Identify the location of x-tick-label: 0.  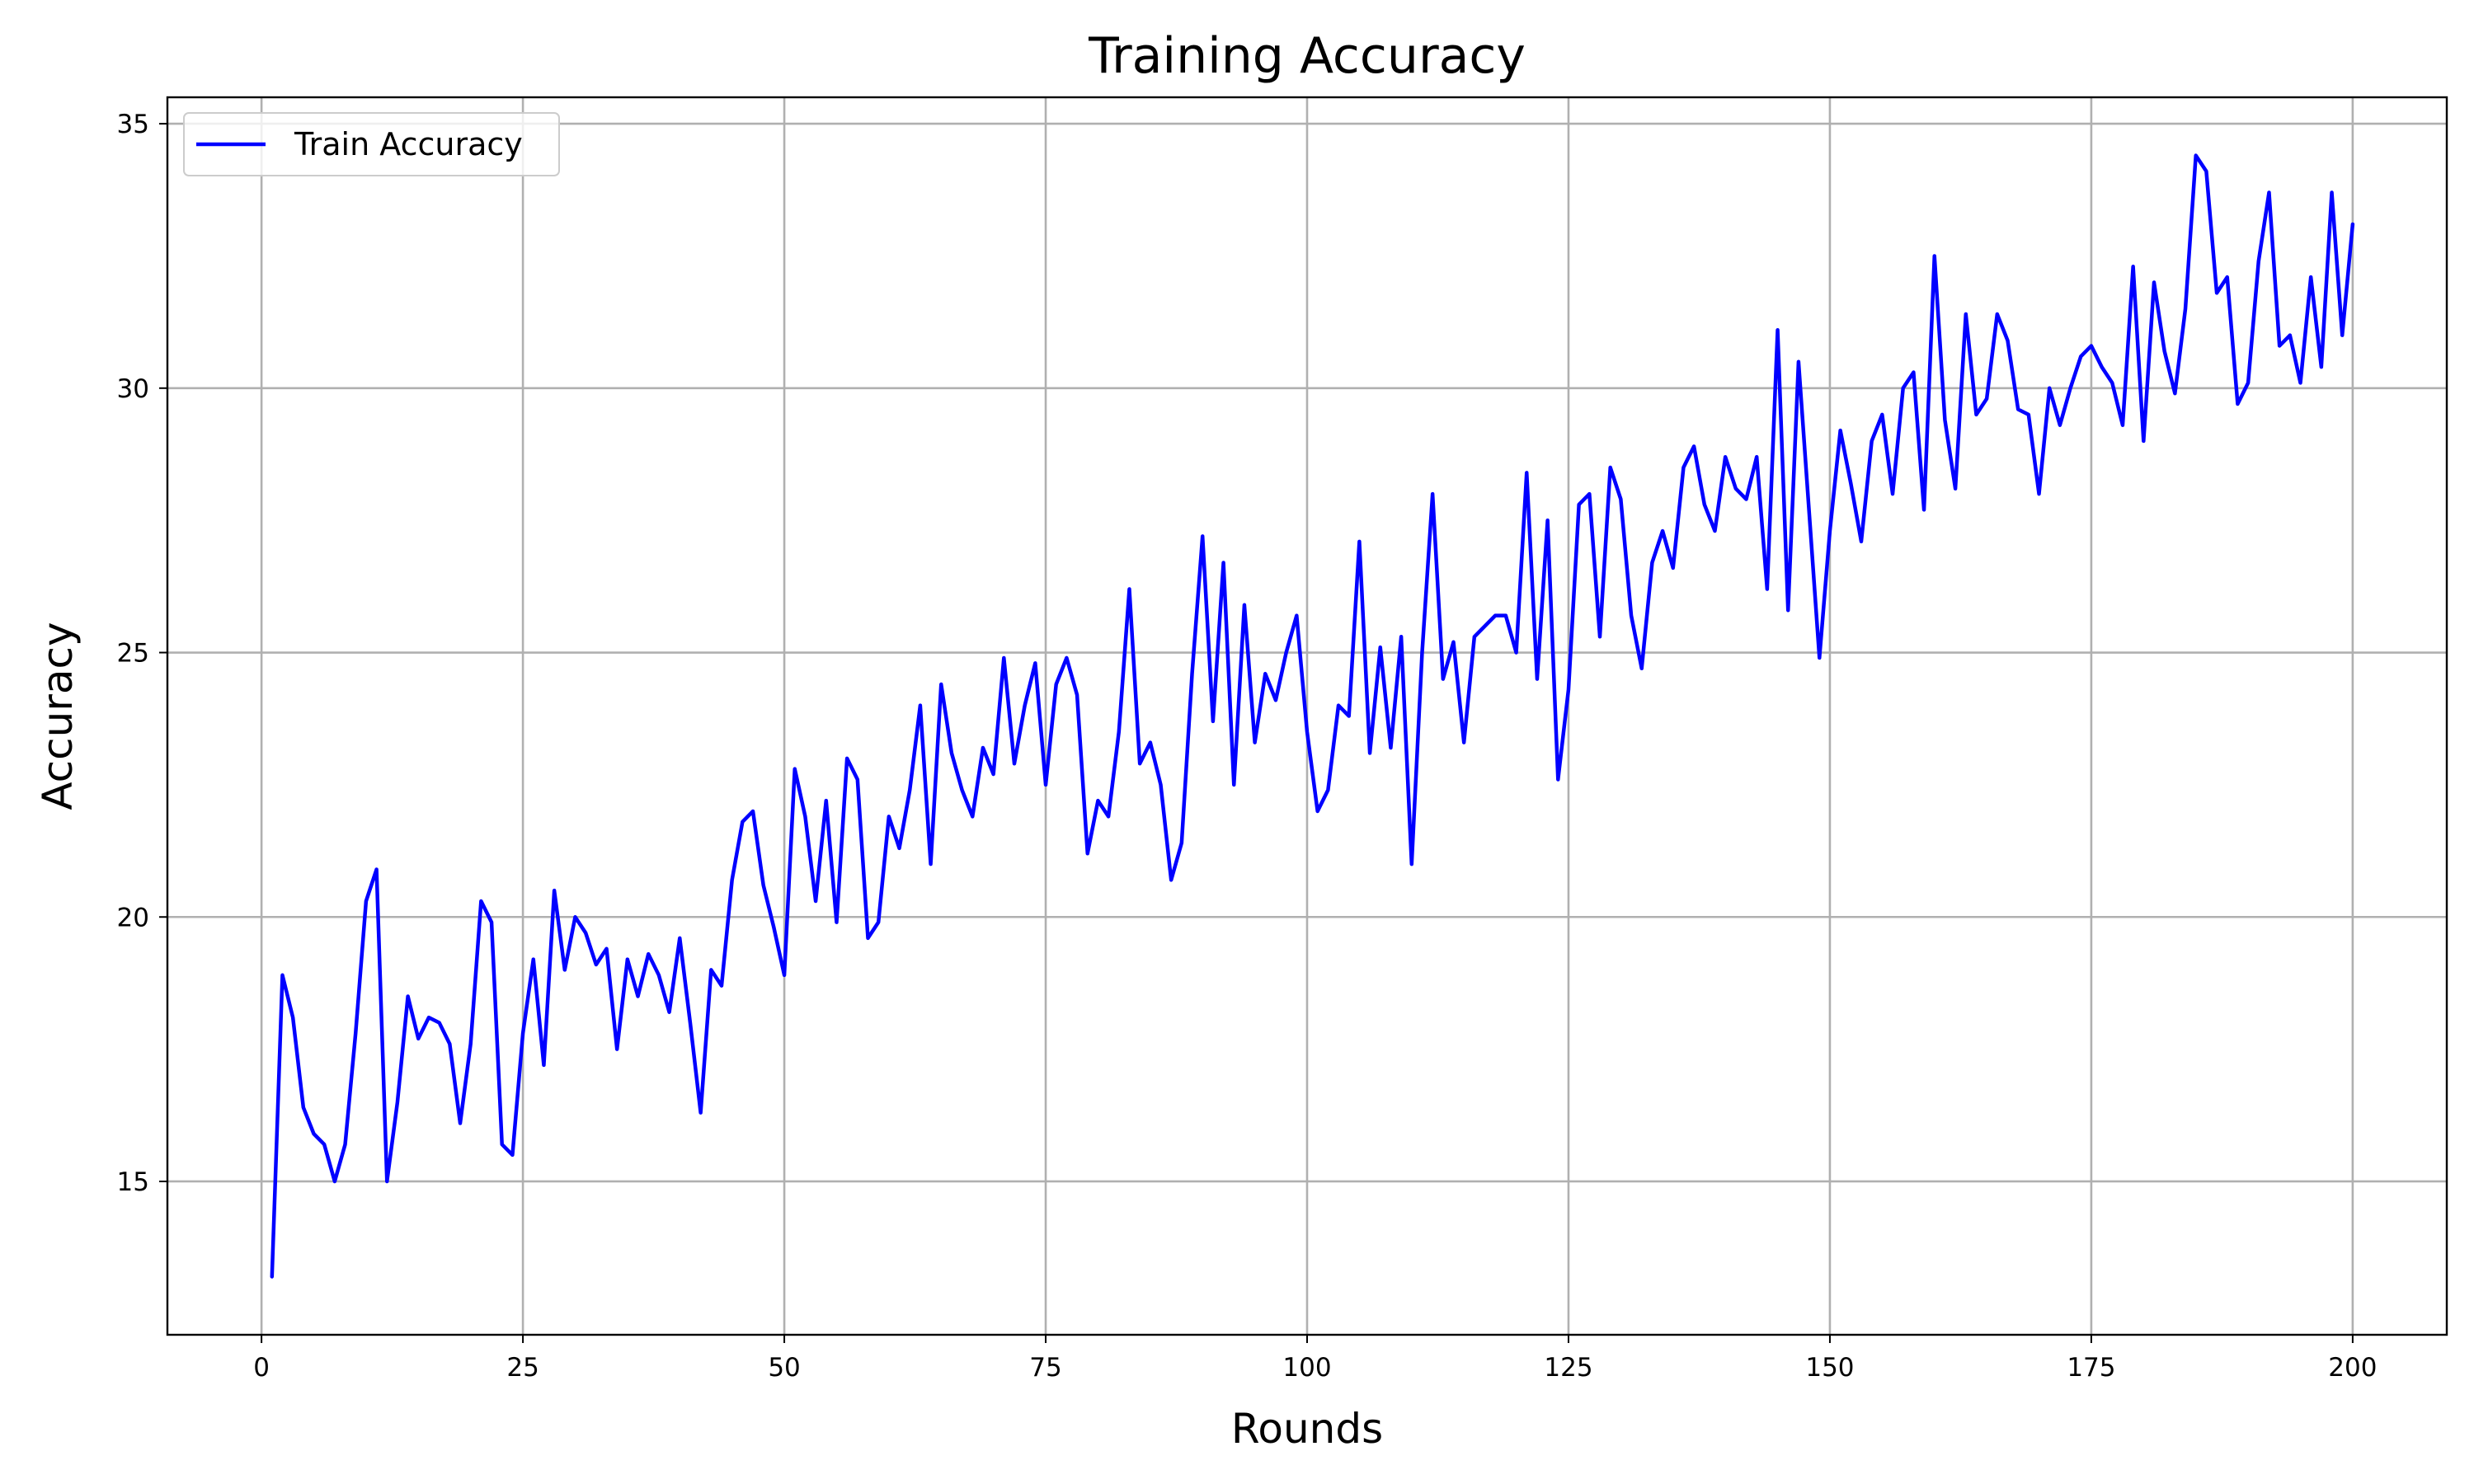
(261, 1368).